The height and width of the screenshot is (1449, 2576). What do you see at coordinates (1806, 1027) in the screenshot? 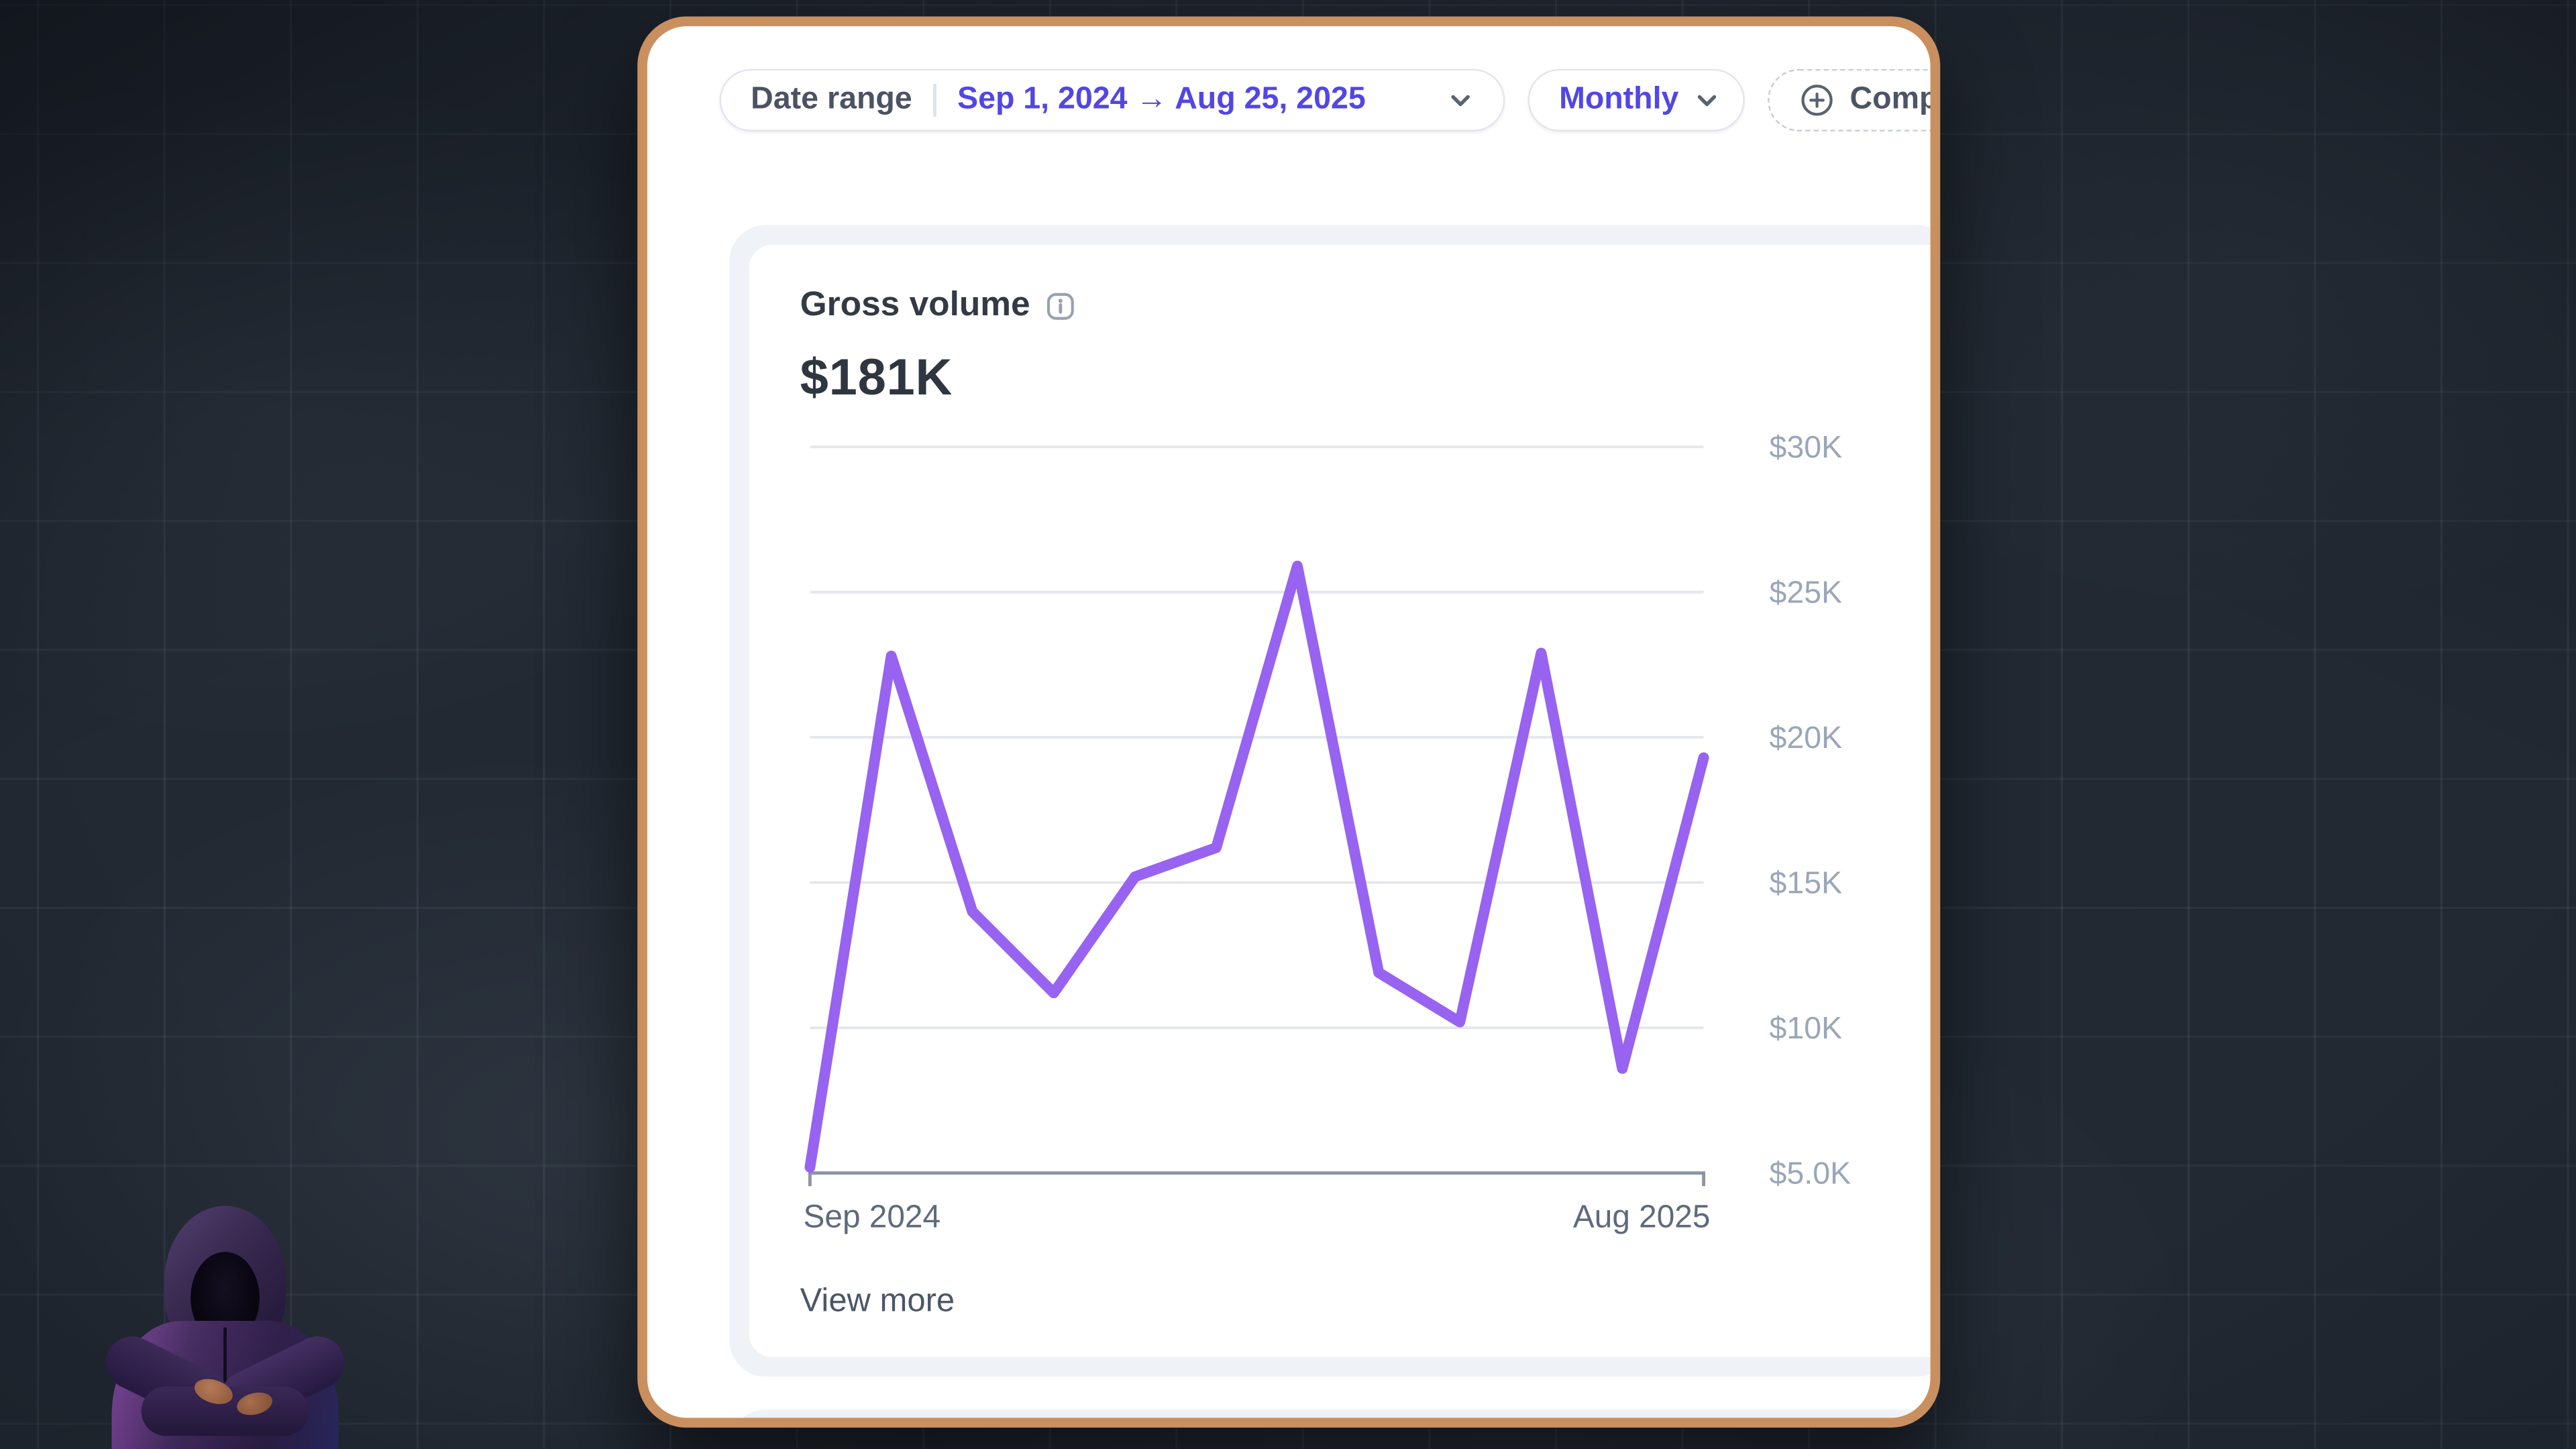
I see `svg-text: $10K` at bounding box center [1806, 1027].